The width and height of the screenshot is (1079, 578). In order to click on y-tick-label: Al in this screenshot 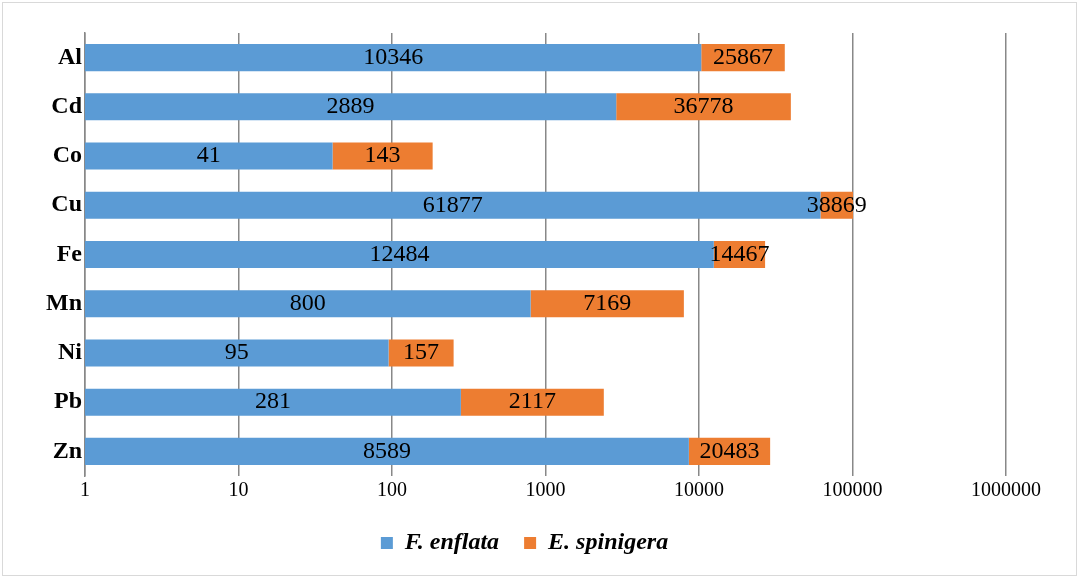, I will do `click(70, 55)`.